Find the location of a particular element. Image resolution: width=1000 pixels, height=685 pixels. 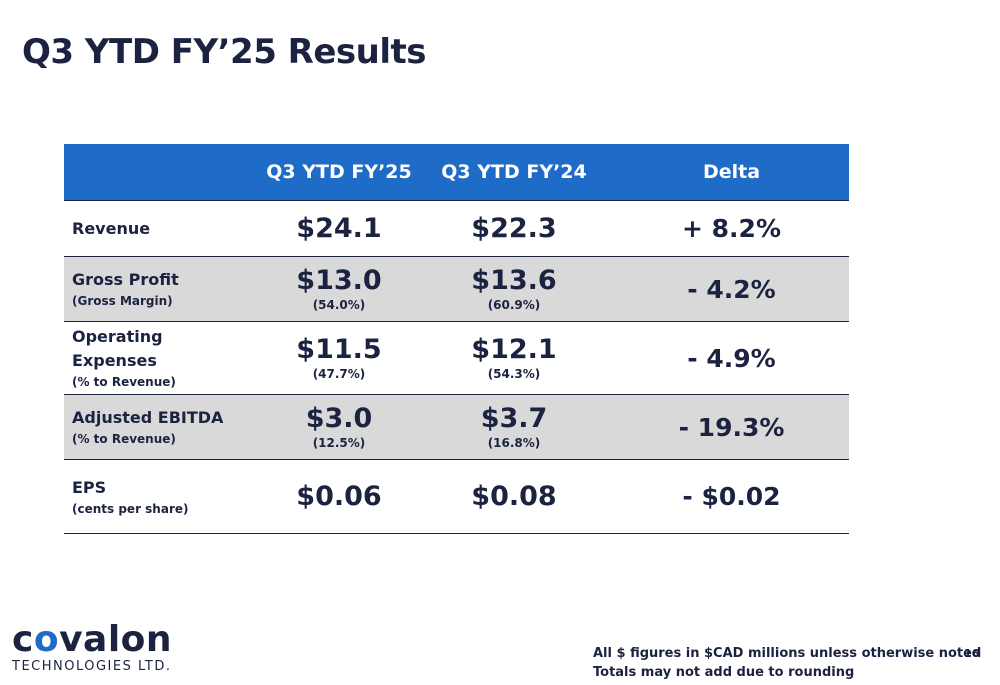

row-sublabel: (cents per share) is located at coordinates (130, 508).